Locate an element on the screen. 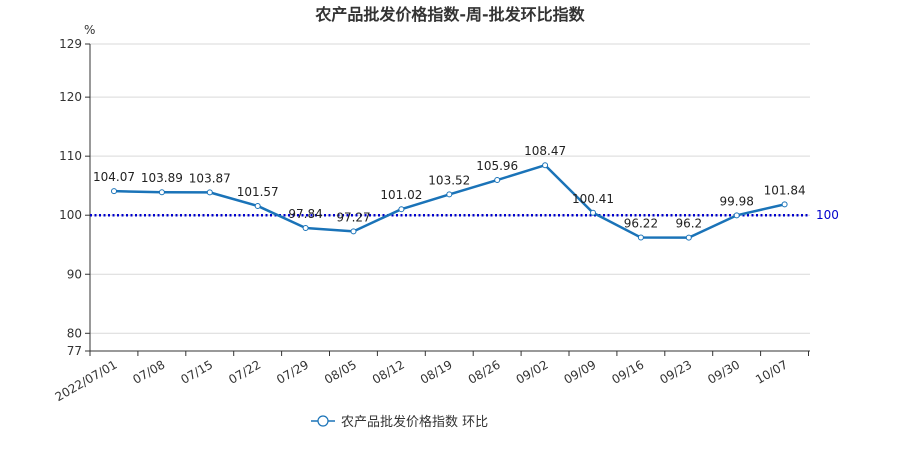  data-label: 97.27 is located at coordinates (353, 217).